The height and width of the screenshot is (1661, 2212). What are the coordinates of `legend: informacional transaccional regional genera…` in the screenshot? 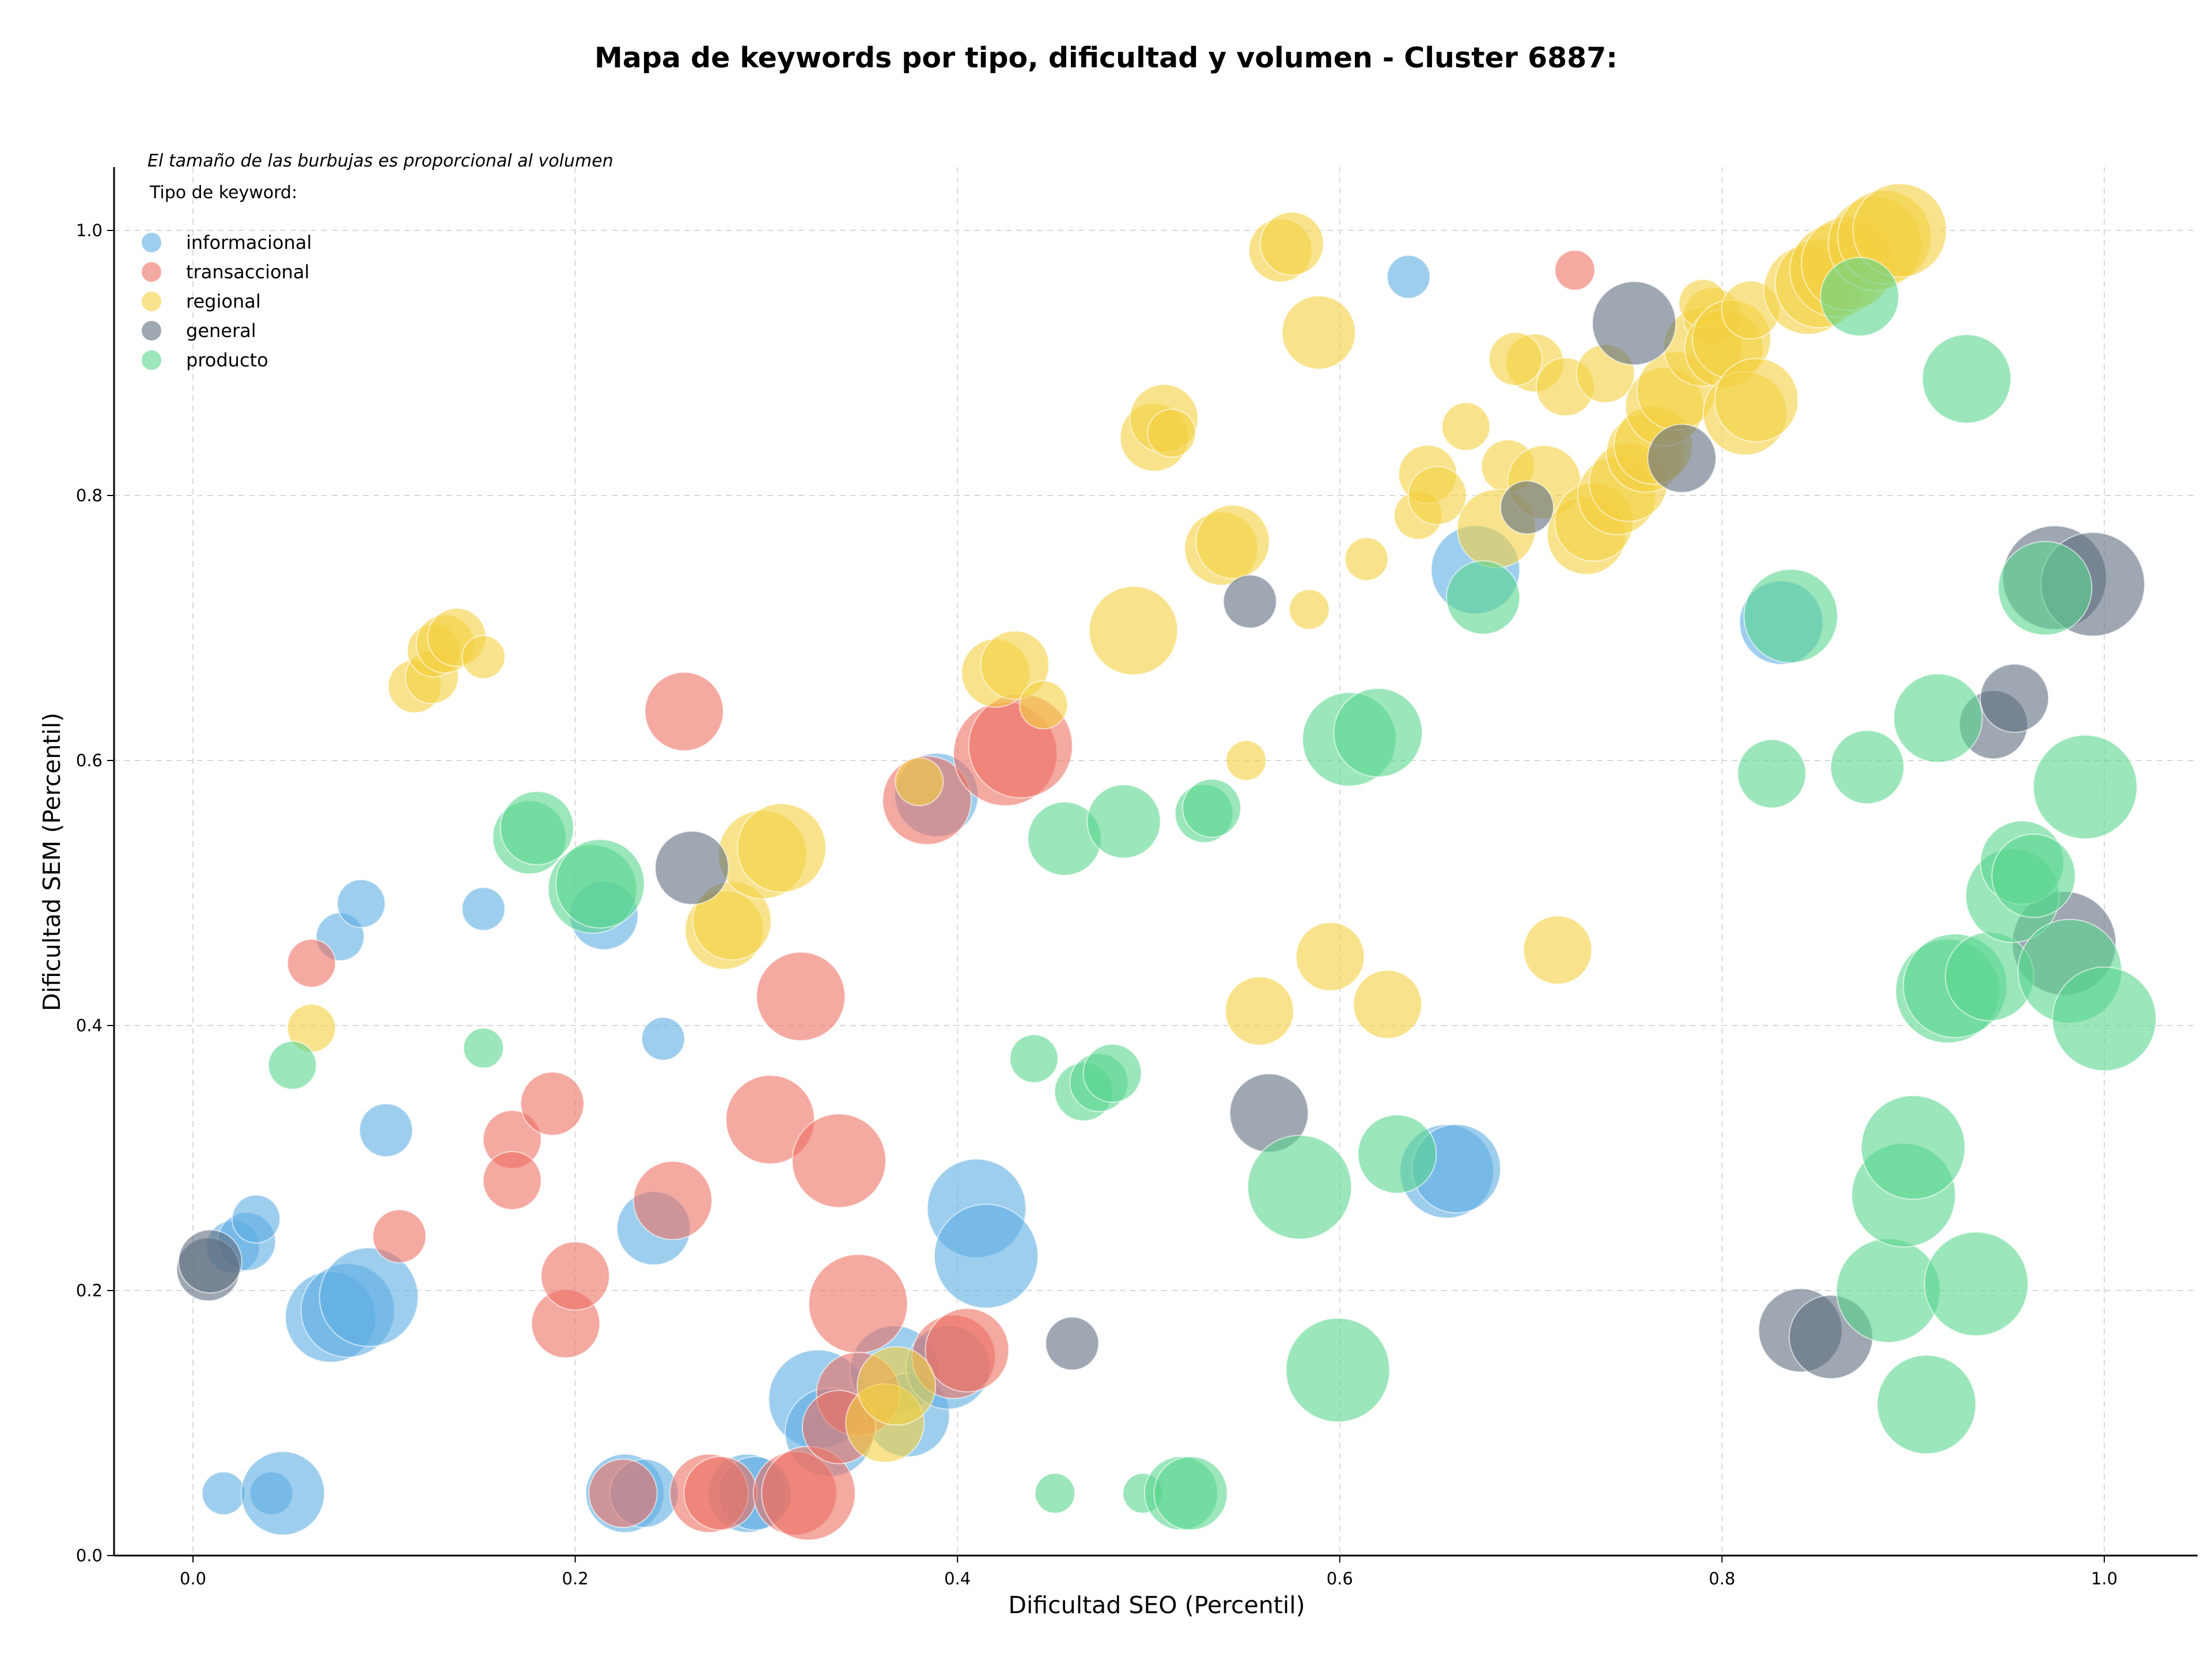 It's located at (227, 301).